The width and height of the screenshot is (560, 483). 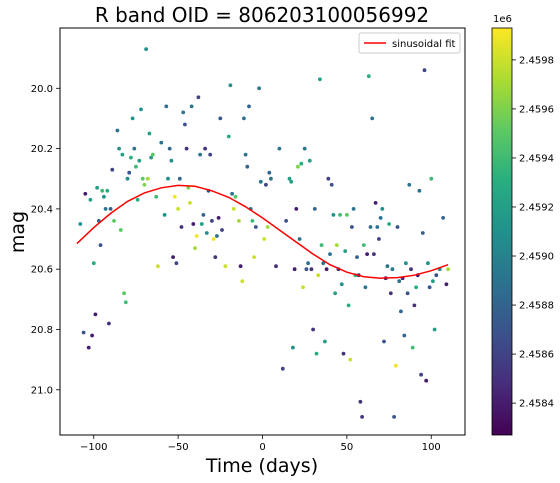 What do you see at coordinates (178, 447) in the screenshot?
I see `x-tick-label: −50` at bounding box center [178, 447].